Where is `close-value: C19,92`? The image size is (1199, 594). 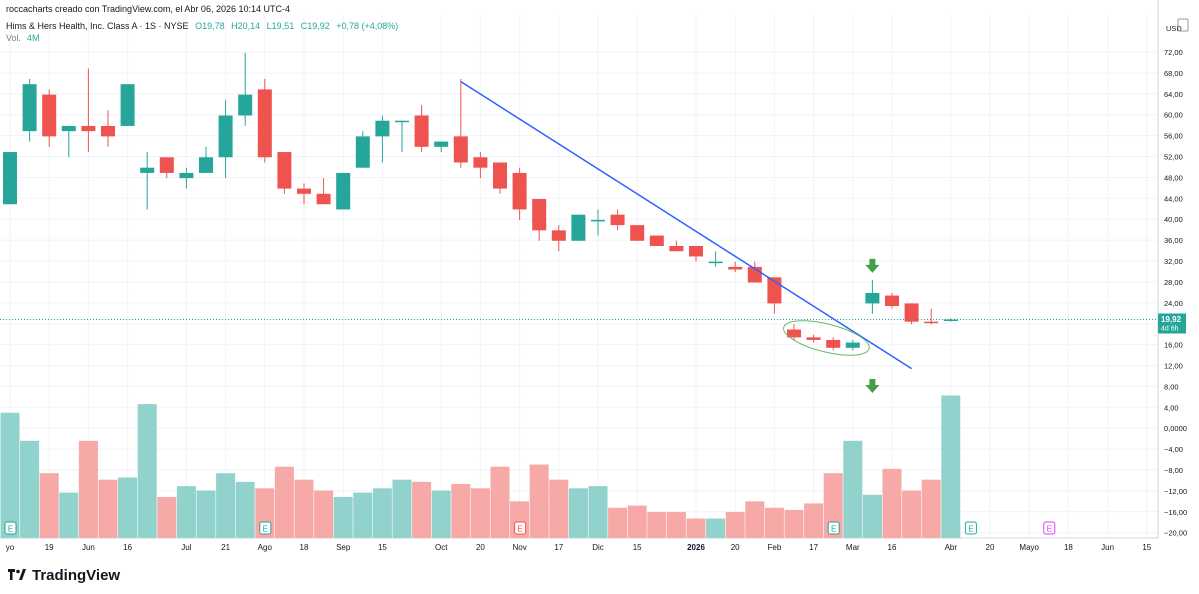 close-value: C19,92 is located at coordinates (315, 26).